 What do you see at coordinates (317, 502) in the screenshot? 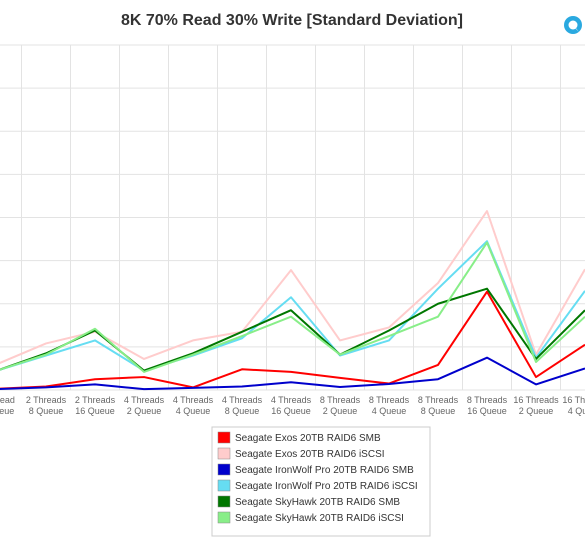
I see `legend-label: Seagate SkyHawk 20TB RAID6 SMB` at bounding box center [317, 502].